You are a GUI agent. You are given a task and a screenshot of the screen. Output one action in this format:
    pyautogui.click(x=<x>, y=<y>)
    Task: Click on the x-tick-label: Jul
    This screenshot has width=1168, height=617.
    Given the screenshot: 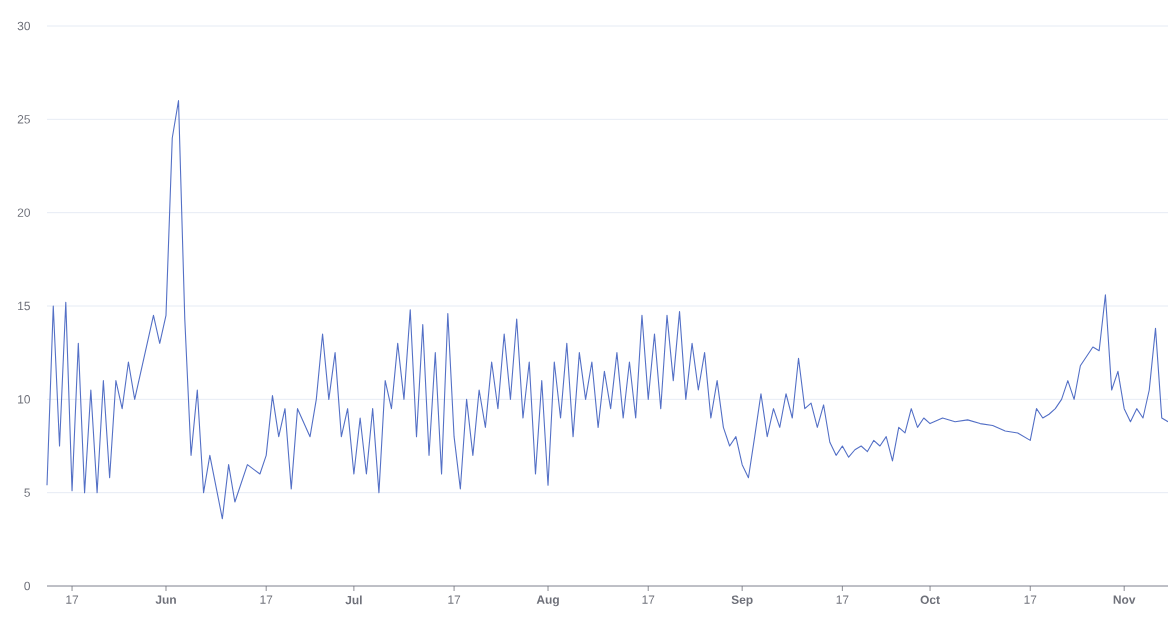 What is the action you would take?
    pyautogui.click(x=353, y=600)
    